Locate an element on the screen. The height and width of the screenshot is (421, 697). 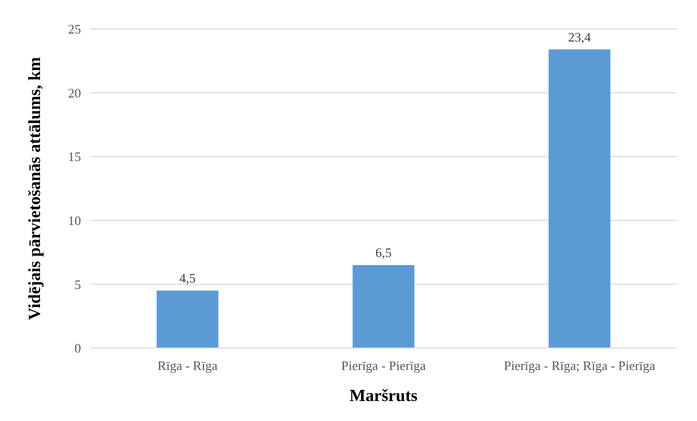
data-label: 6,5 is located at coordinates (383, 252).